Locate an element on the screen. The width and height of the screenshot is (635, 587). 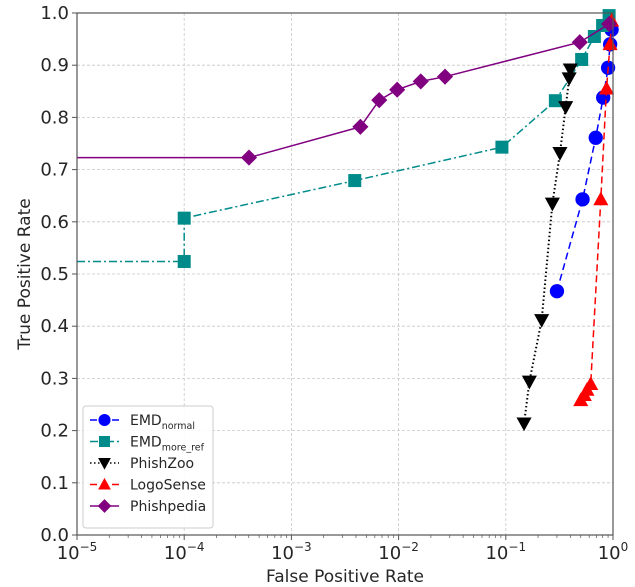
x-tick-exponent: −1 is located at coordinates (517, 547).